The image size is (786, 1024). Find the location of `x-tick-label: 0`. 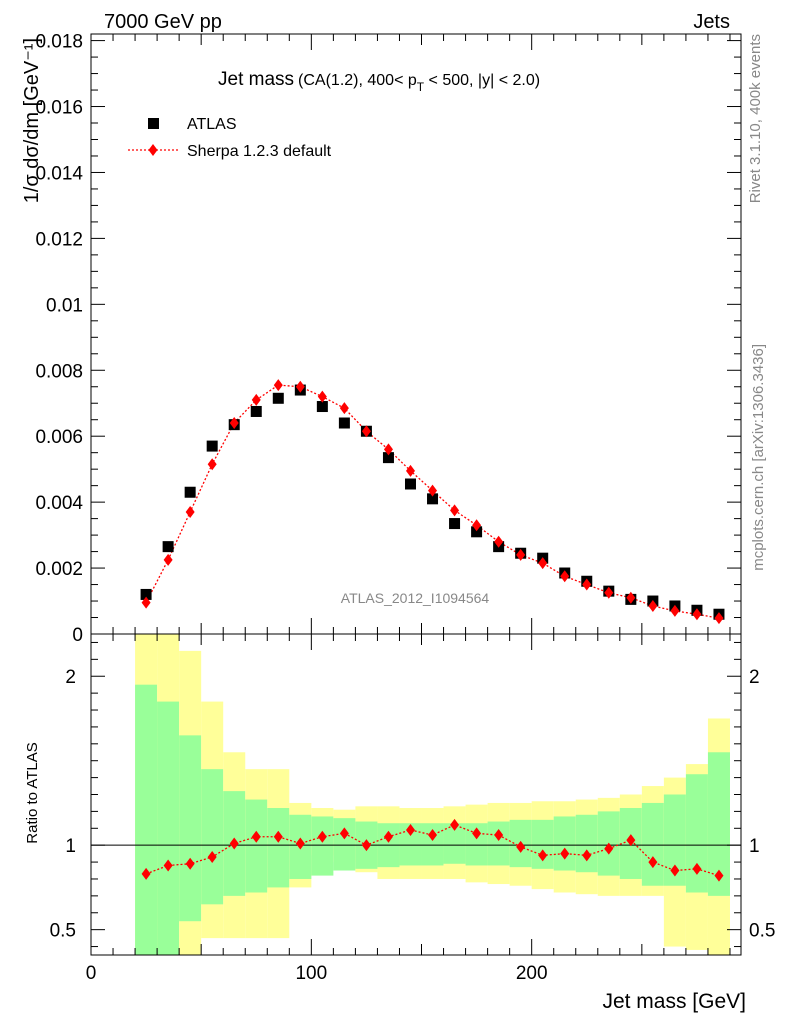

x-tick-label: 0 is located at coordinates (91, 973).